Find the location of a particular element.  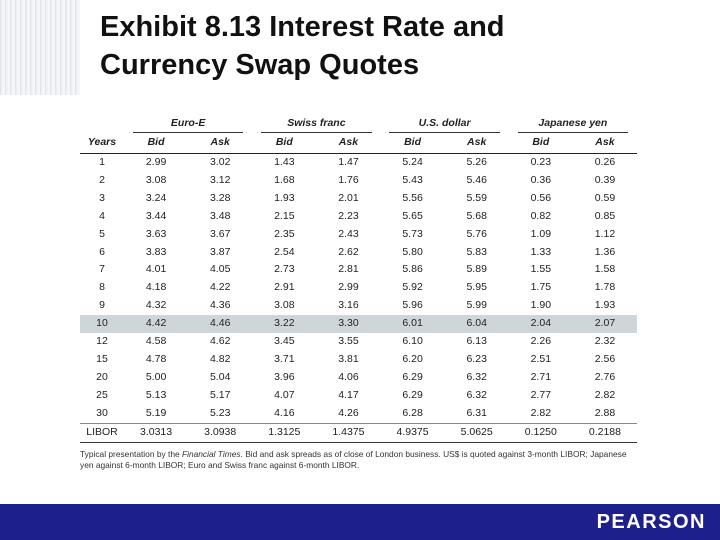

table-cell: 2.07 is located at coordinates (604, 324).